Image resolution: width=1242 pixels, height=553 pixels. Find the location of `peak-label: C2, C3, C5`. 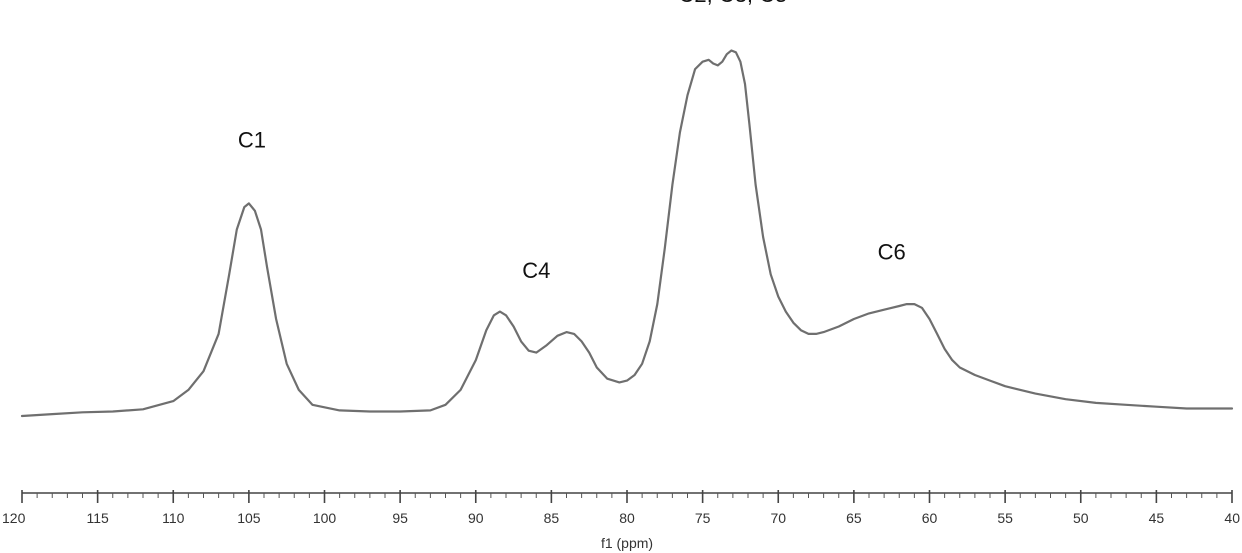

peak-label: C2, C3, C5 is located at coordinates (732, 3).